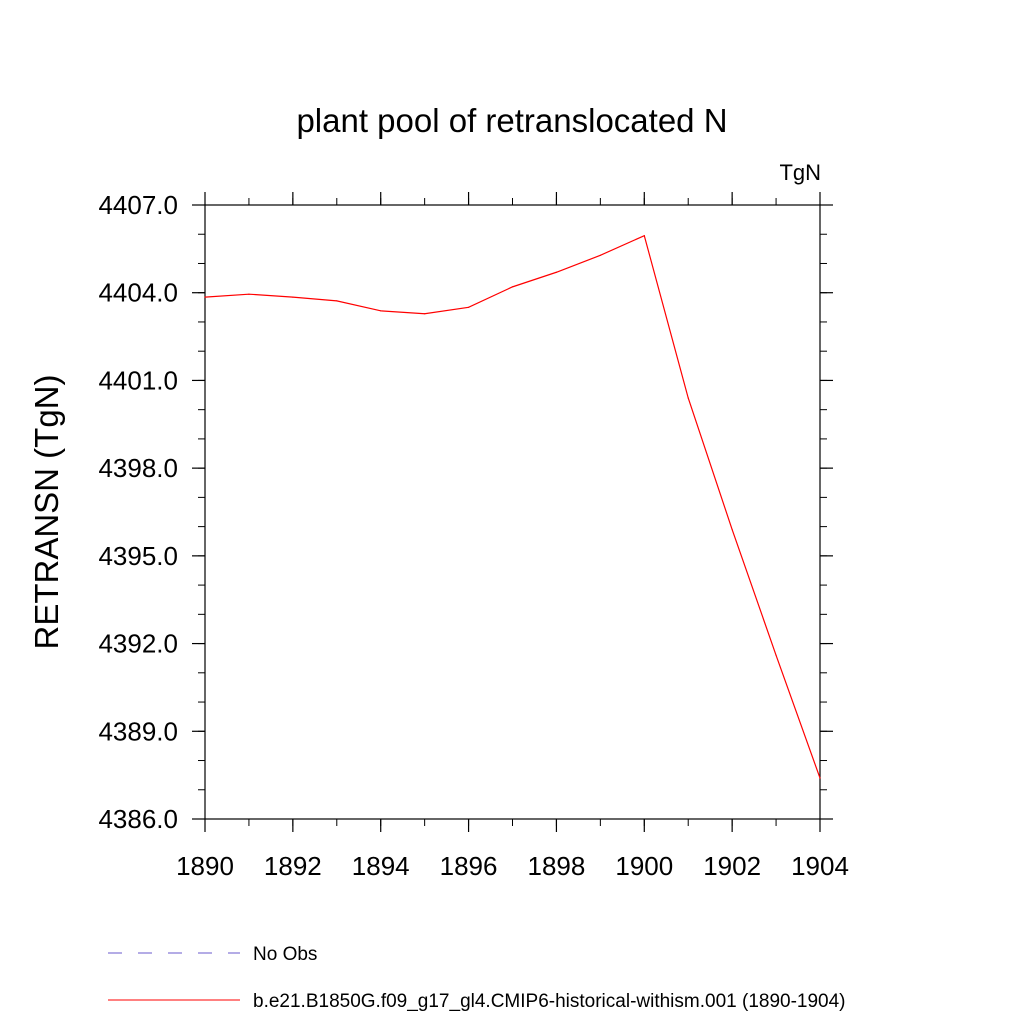 This screenshot has width=1024, height=1024. Describe the element at coordinates (46, 511) in the screenshot. I see `y-axis-label: RETRANSN (TgN)` at that location.